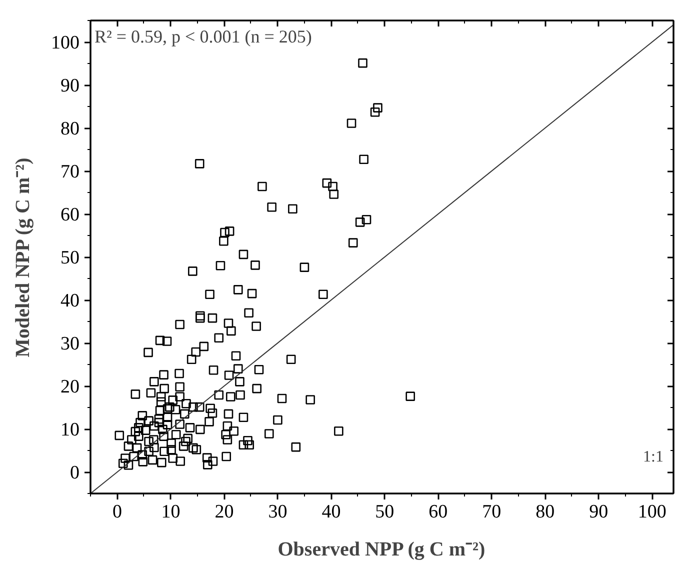  What do you see at coordinates (384, 512) in the screenshot?
I see `x-tick-label: 50` at bounding box center [384, 512].